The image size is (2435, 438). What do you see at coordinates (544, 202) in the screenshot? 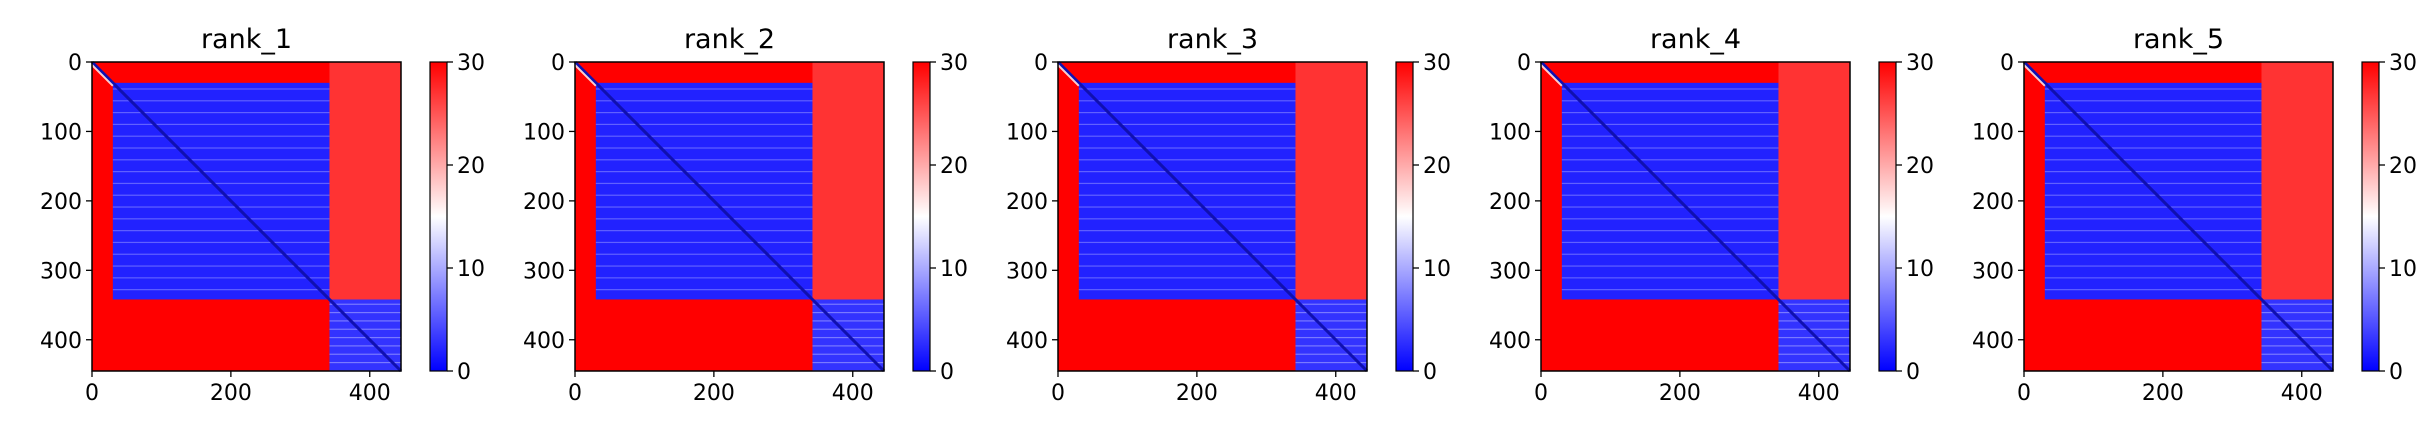
I see `y-tick-label: 200` at bounding box center [544, 202].